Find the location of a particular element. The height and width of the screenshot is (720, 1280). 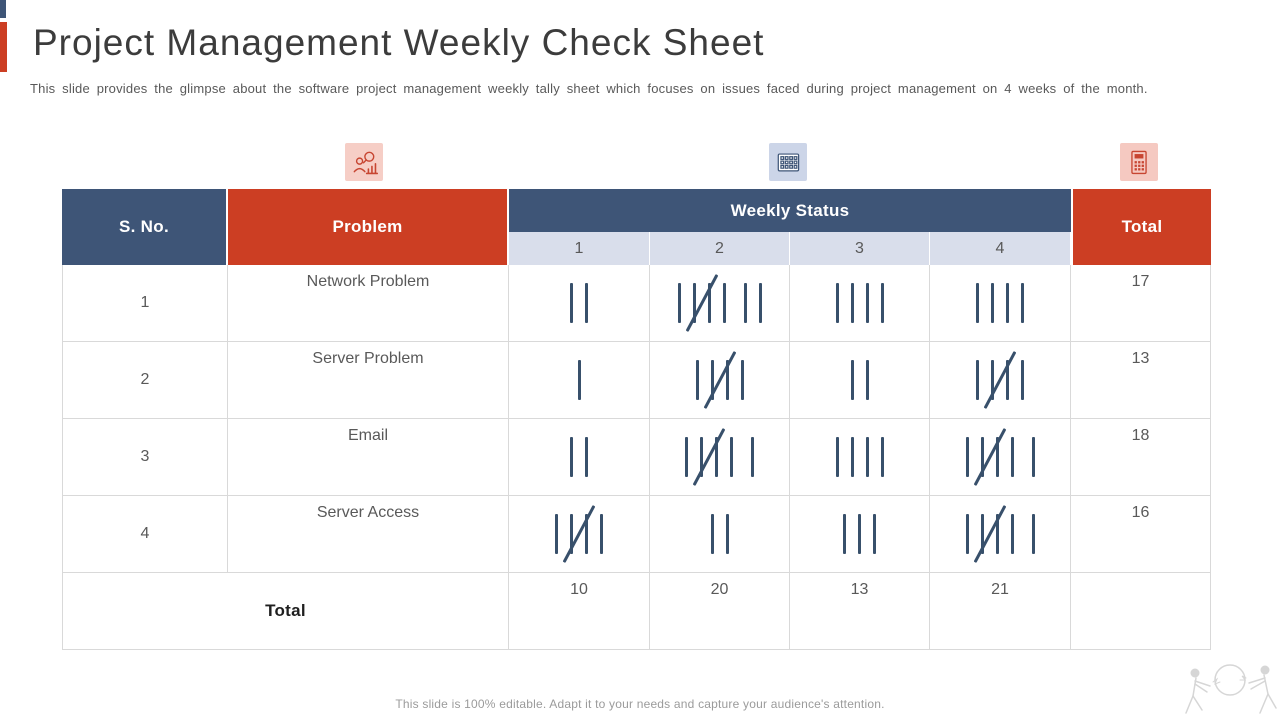

row-total: 16 is located at coordinates (1141, 534).